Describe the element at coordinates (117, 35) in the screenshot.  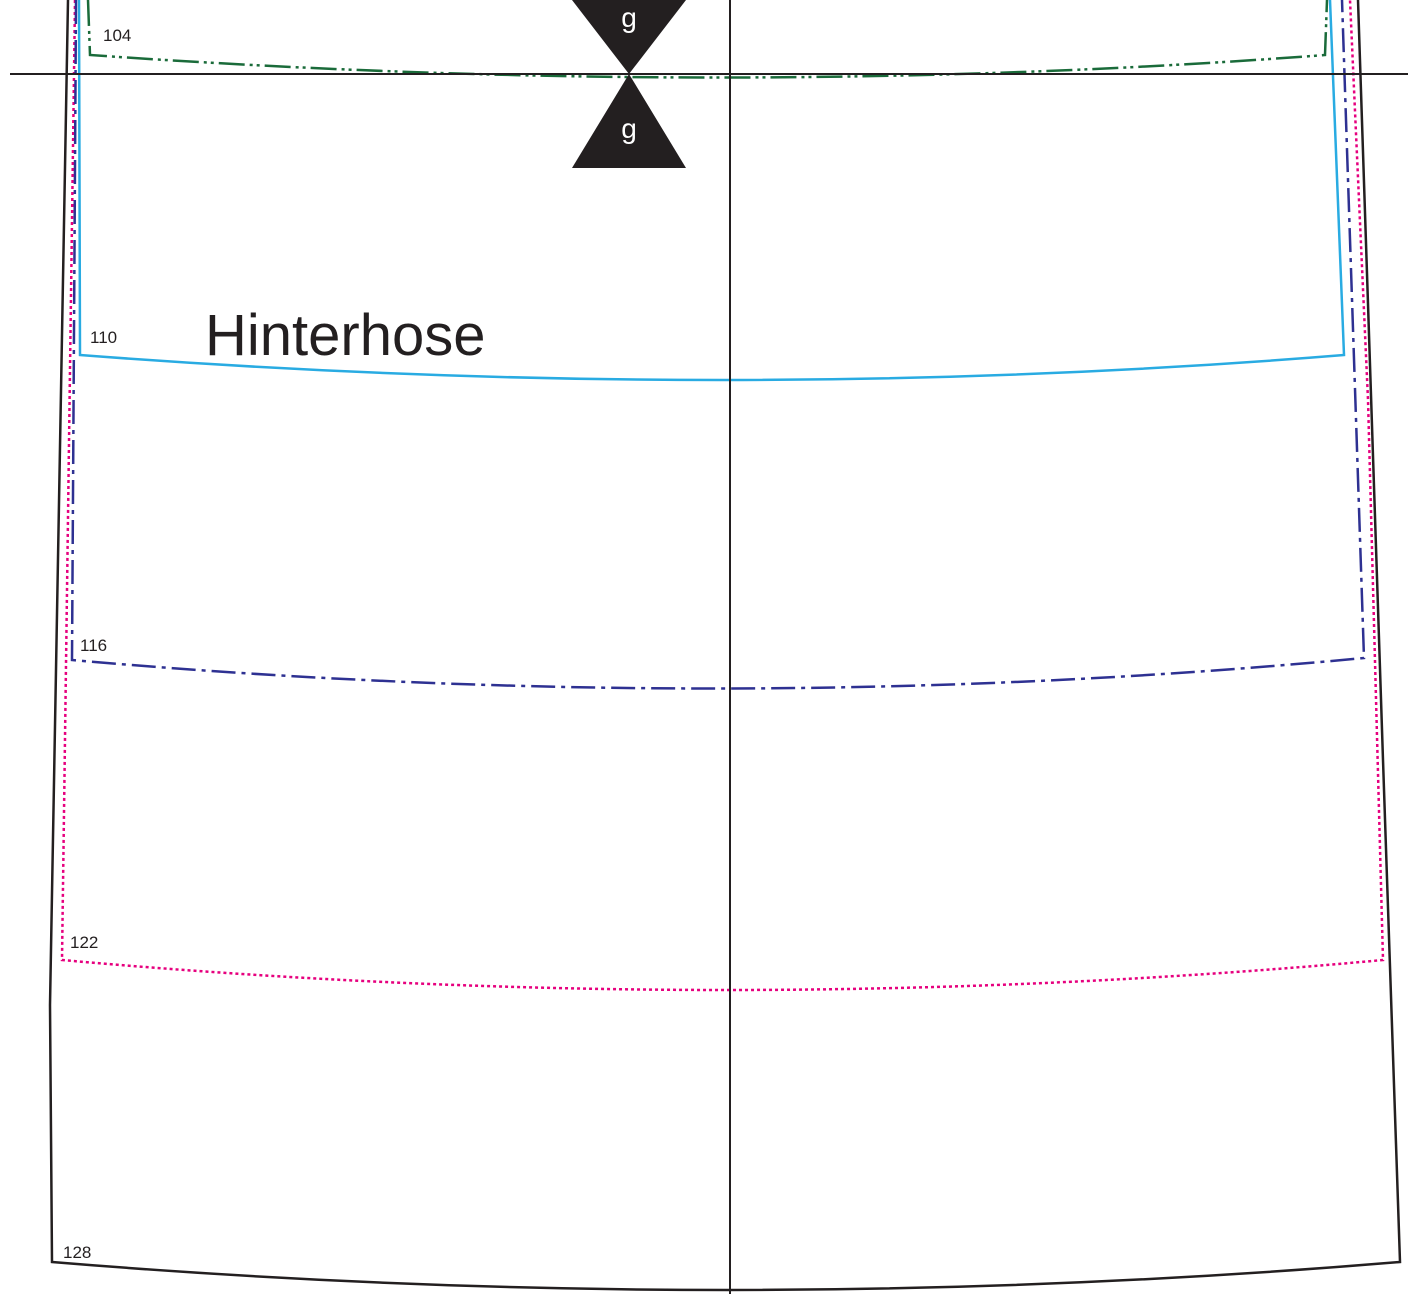
I see `size-label-104: 104` at that location.